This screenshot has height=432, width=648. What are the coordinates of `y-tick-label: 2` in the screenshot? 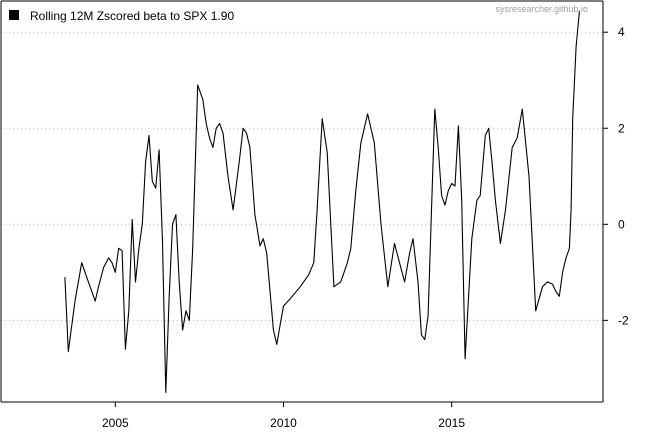 It's located at (621, 128).